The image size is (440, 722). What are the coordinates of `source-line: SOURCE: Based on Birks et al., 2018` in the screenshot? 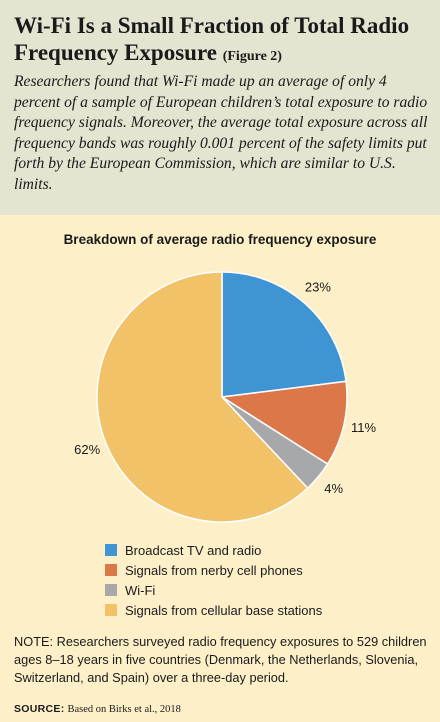 It's located at (222, 709).